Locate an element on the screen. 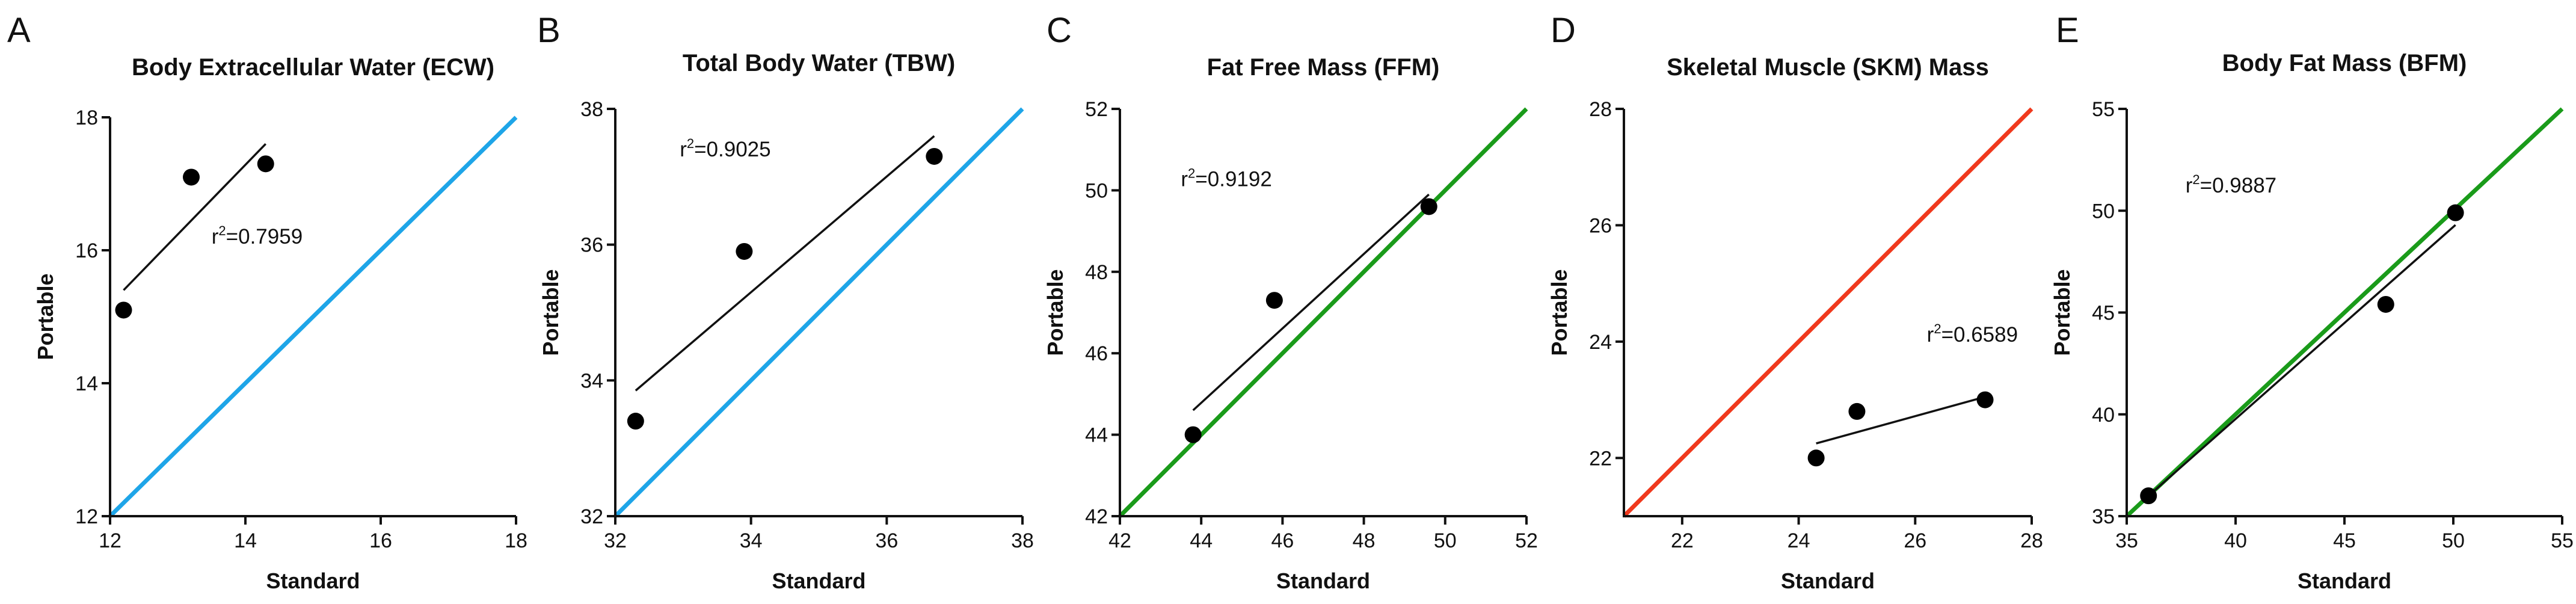 The width and height of the screenshot is (2576, 604). y-tick-label: 42 is located at coordinates (1096, 516).